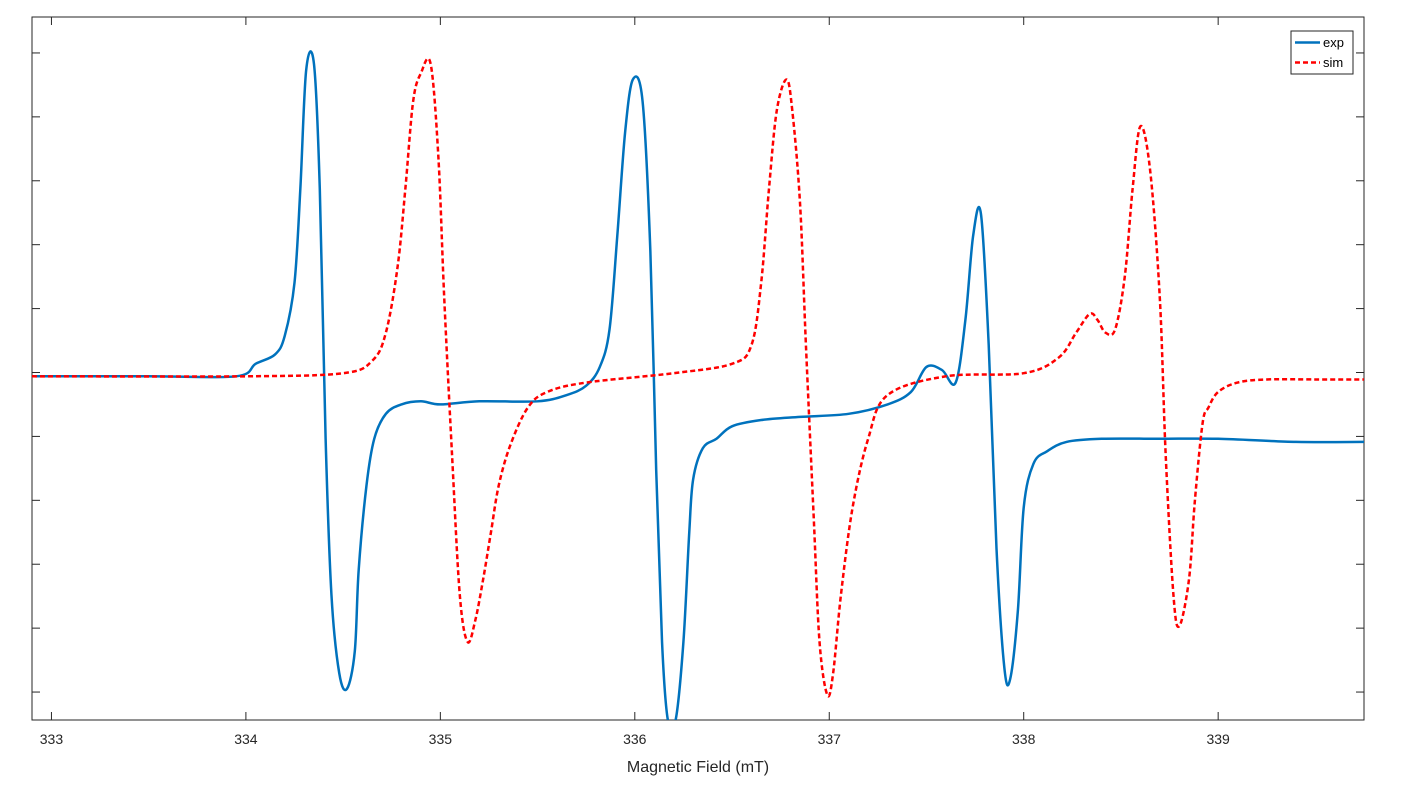  What do you see at coordinates (635, 739) in the screenshot?
I see `x-tick-label: 336` at bounding box center [635, 739].